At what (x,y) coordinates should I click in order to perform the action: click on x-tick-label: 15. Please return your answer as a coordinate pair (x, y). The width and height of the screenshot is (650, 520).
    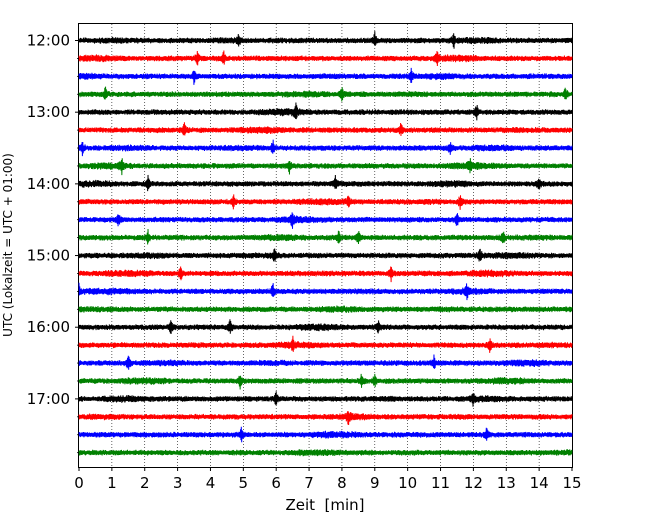
    Looking at the image, I should click on (571, 483).